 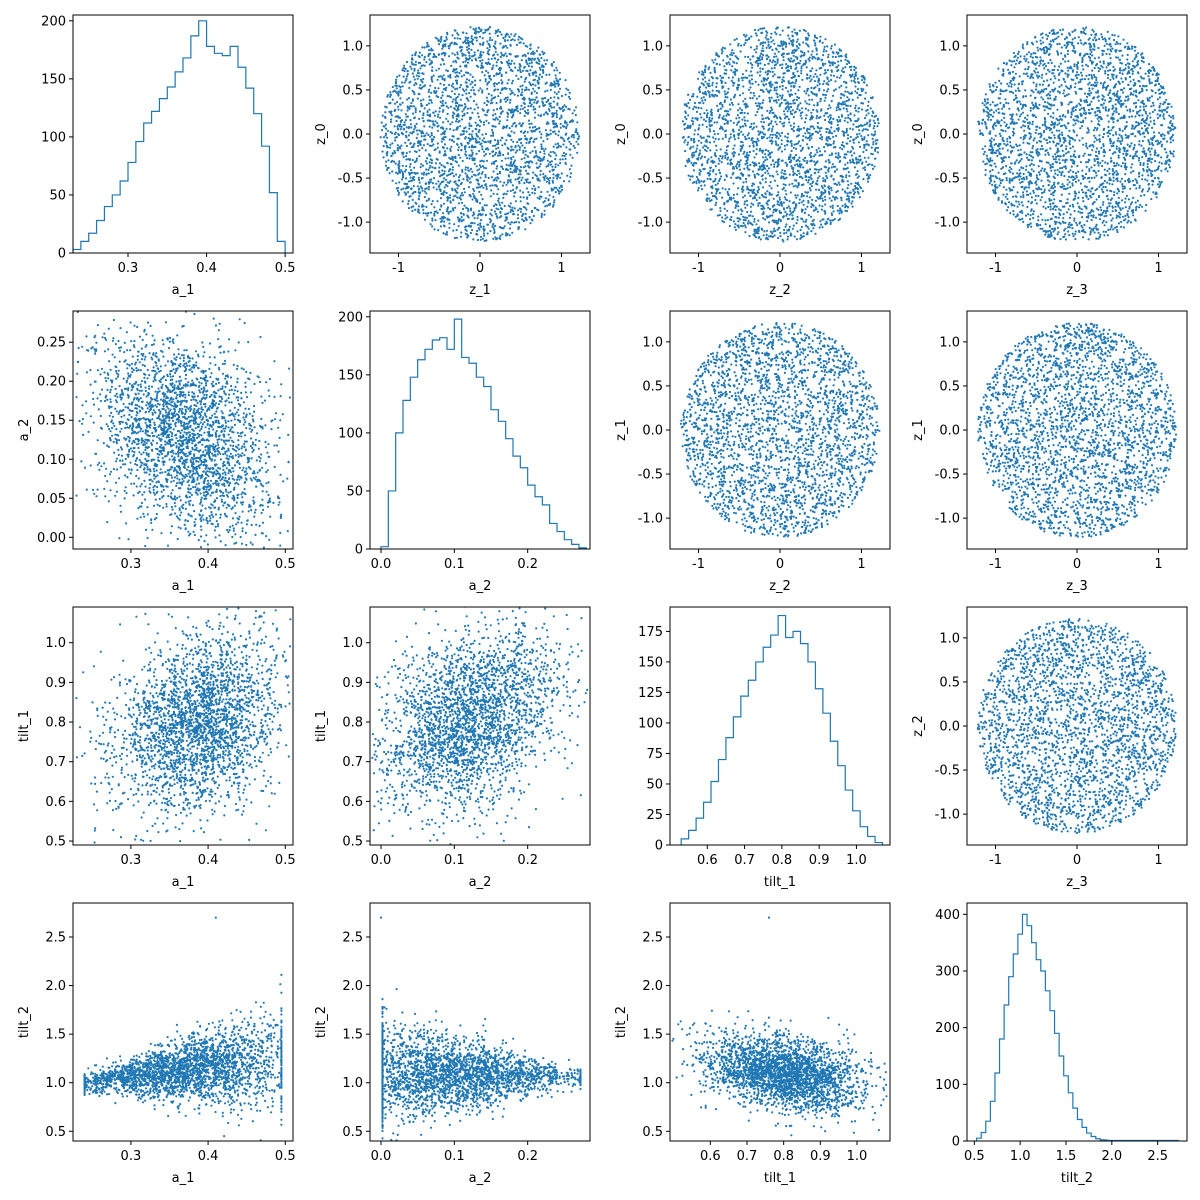 What do you see at coordinates (285, 1156) in the screenshot?
I see `x-tick-label: 0.5` at bounding box center [285, 1156].